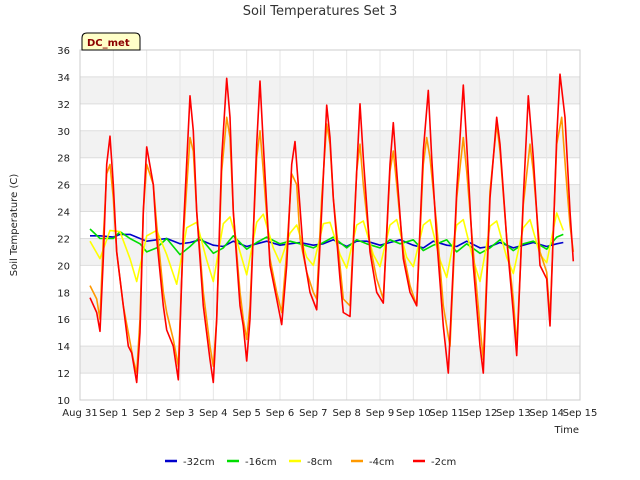  I want to click on y-tick-label: 34, so click(63, 78).